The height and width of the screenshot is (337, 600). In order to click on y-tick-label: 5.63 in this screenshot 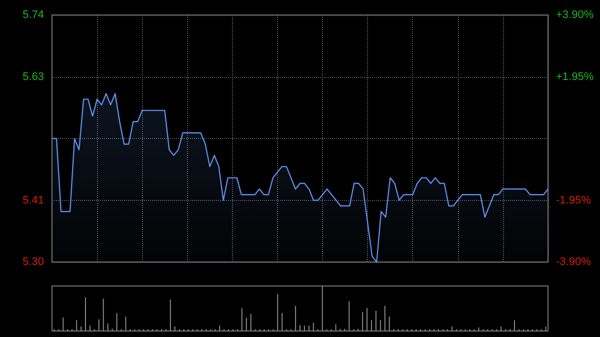, I will do `click(33, 76)`.